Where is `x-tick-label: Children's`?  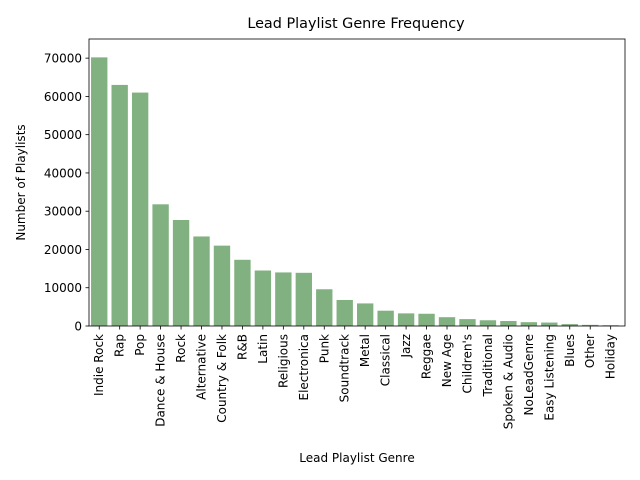 x-tick-label: Children's is located at coordinates (467, 363).